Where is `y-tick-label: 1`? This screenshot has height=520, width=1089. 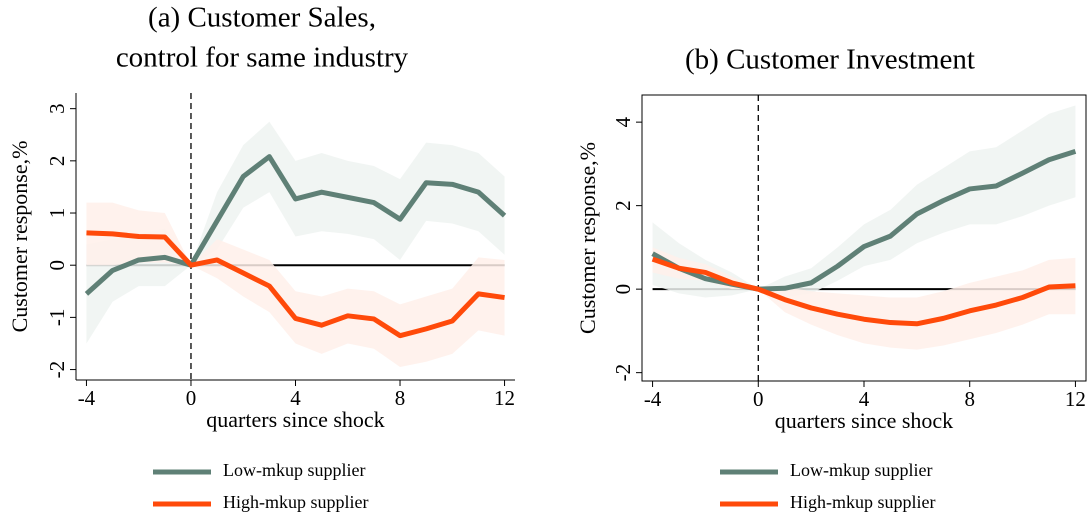 y-tick-label: 1 is located at coordinates (57, 213).